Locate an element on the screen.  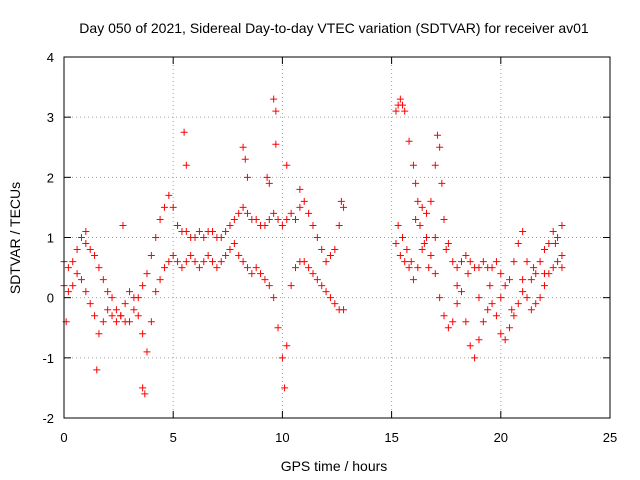
series-av01-track-b is located at coordinates (204, 316).